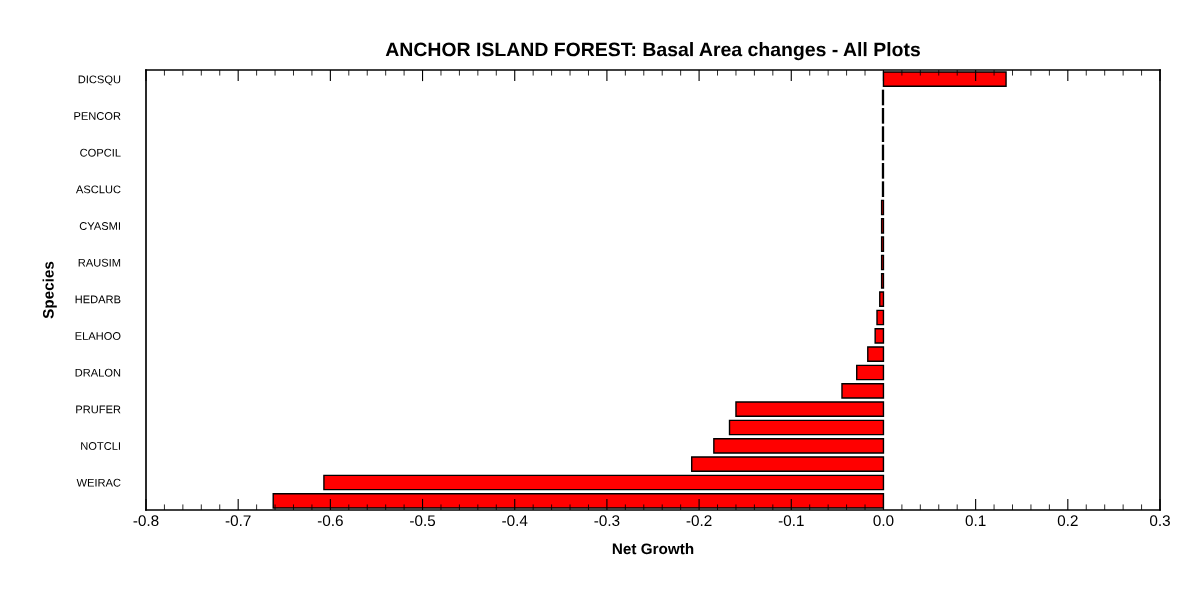 The width and height of the screenshot is (1198, 601). I want to click on y-tick-label: NOTCLI, so click(100, 446).